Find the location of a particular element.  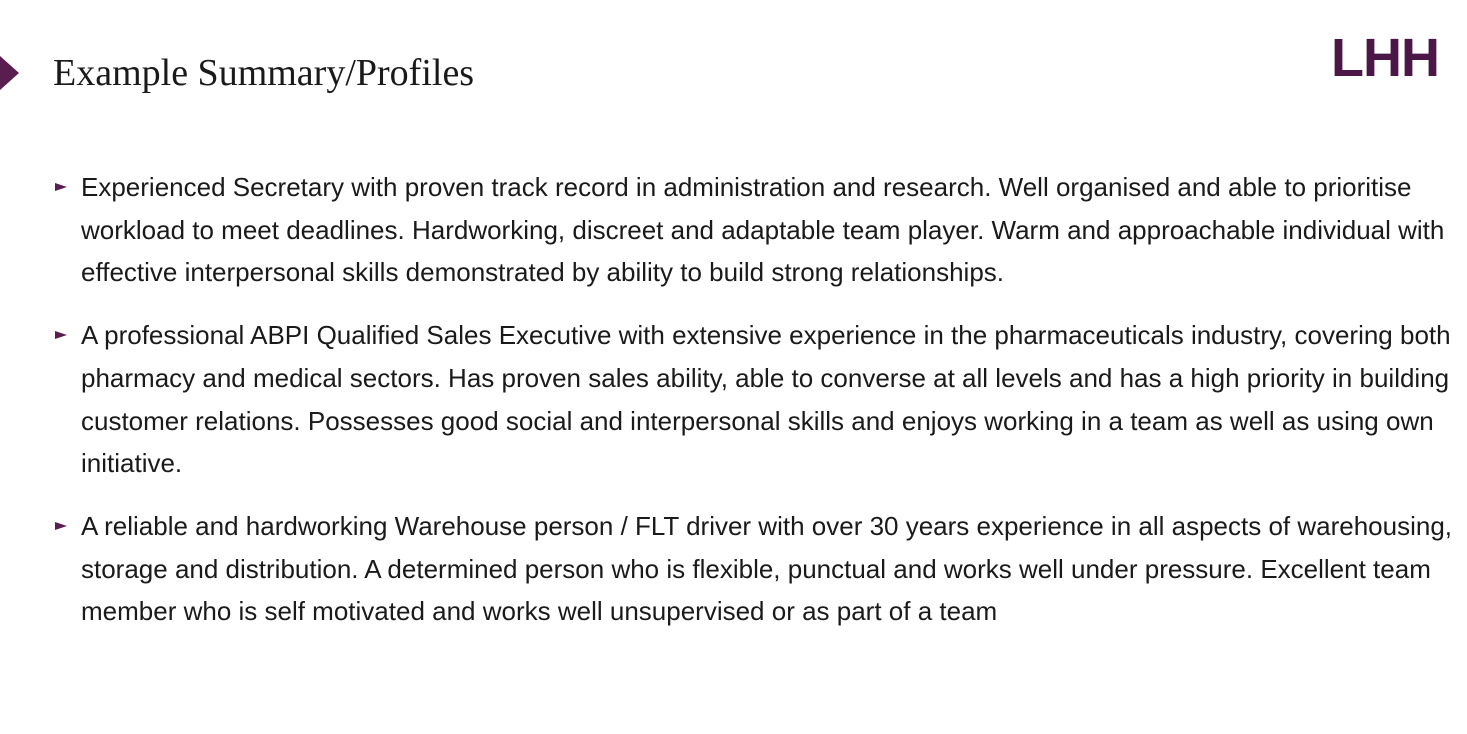

section-marker-icon is located at coordinates (9, 73).